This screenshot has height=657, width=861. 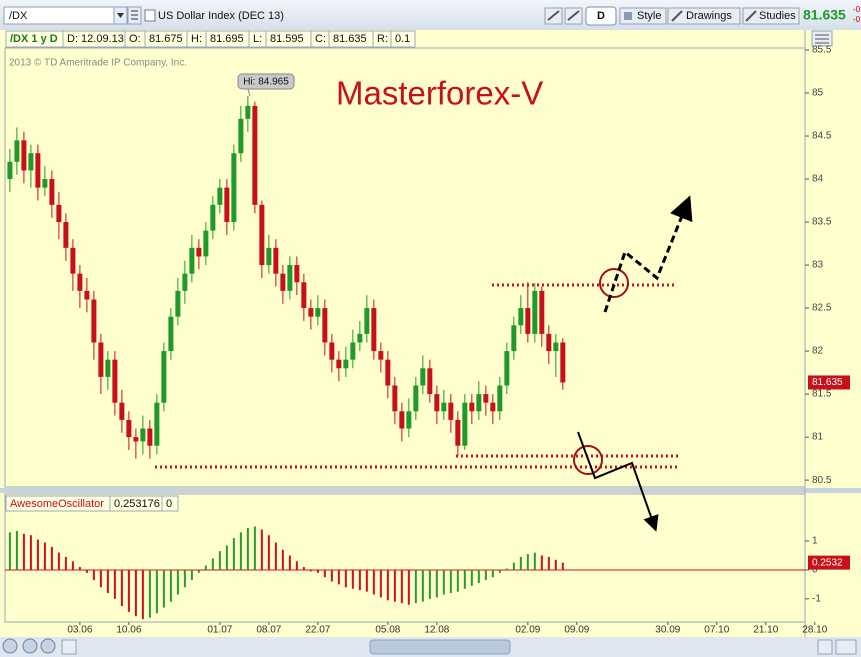 What do you see at coordinates (576, 630) in the screenshot?
I see `x-tick-label: 09.09` at bounding box center [576, 630].